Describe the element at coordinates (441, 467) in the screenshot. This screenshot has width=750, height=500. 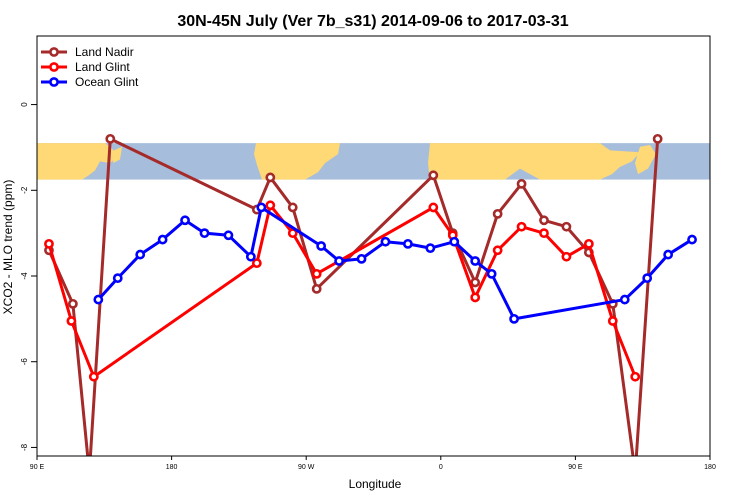
I see `x-tick-label: 0` at that location.